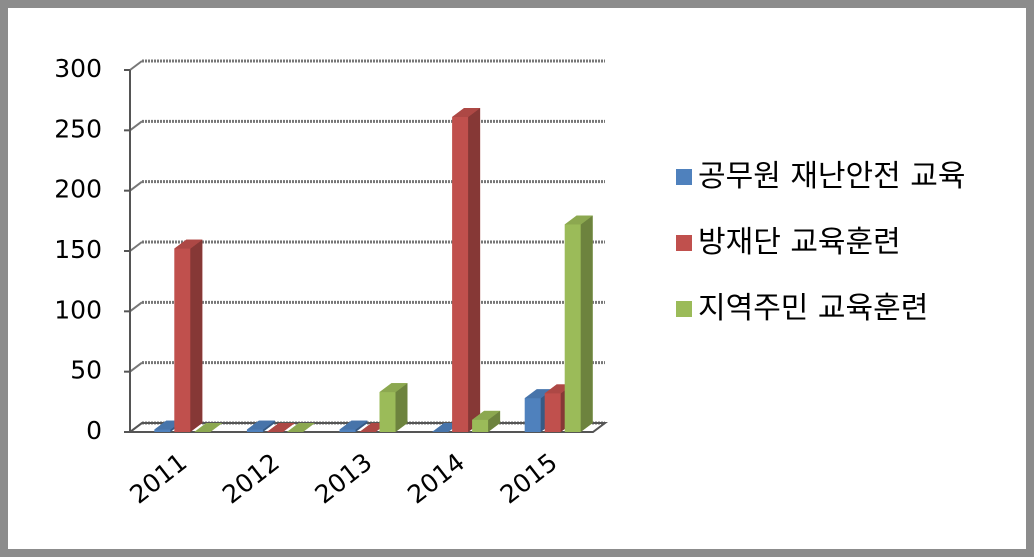 This screenshot has height=557, width=1034. Describe the element at coordinates (799, 242) in the screenshot. I see `legend-label: 방재단 교육훈련` at that location.